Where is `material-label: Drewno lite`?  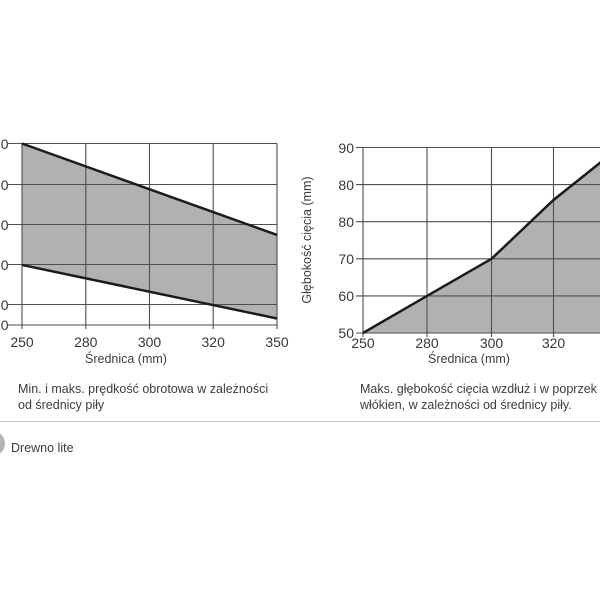
material-label: Drewno lite is located at coordinates (42, 448).